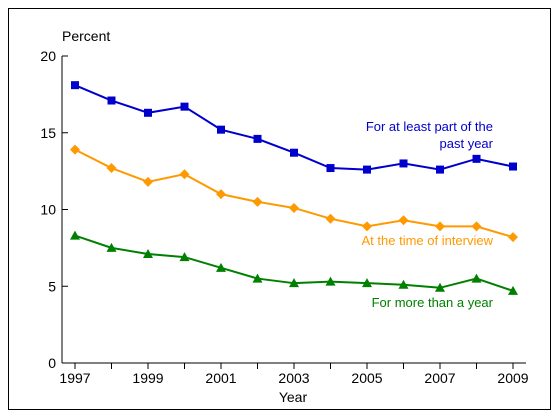 The height and width of the screenshot is (420, 560). Describe the element at coordinates (52, 363) in the screenshot. I see `y-tick-label: 0` at that location.